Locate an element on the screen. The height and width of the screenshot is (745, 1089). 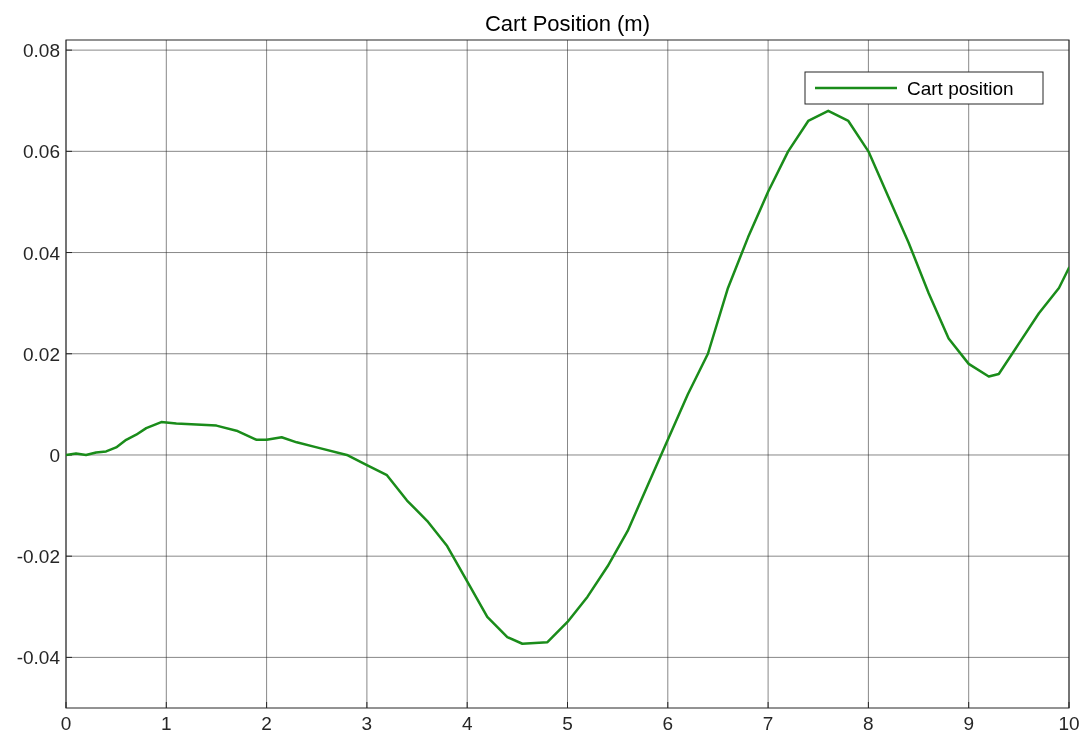
y-tick-label: 0.06 is located at coordinates (41, 152).